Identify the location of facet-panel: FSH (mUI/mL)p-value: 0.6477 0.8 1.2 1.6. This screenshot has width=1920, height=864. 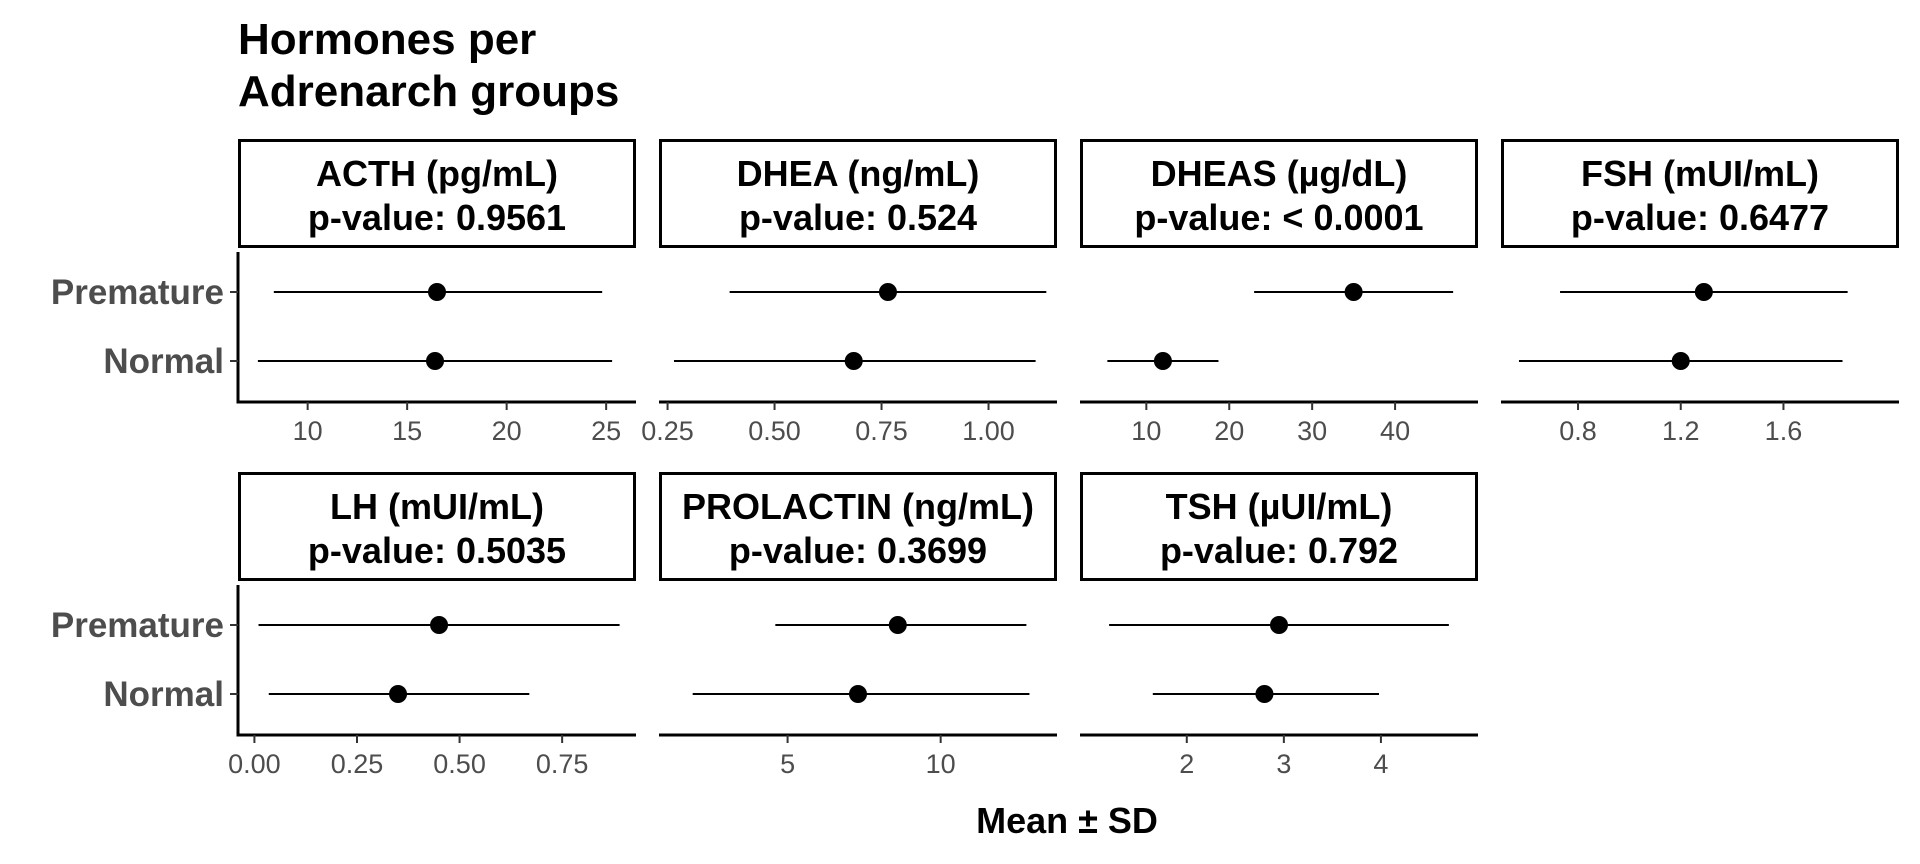
(1700, 292).